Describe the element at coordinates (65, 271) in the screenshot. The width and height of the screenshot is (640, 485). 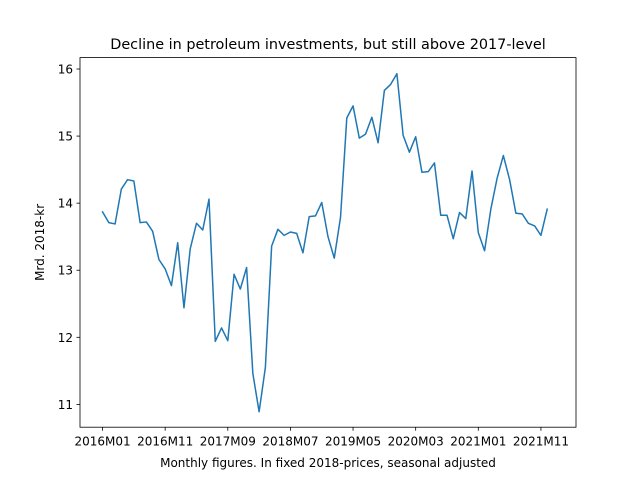
I see `y-tick-label: 13` at that location.